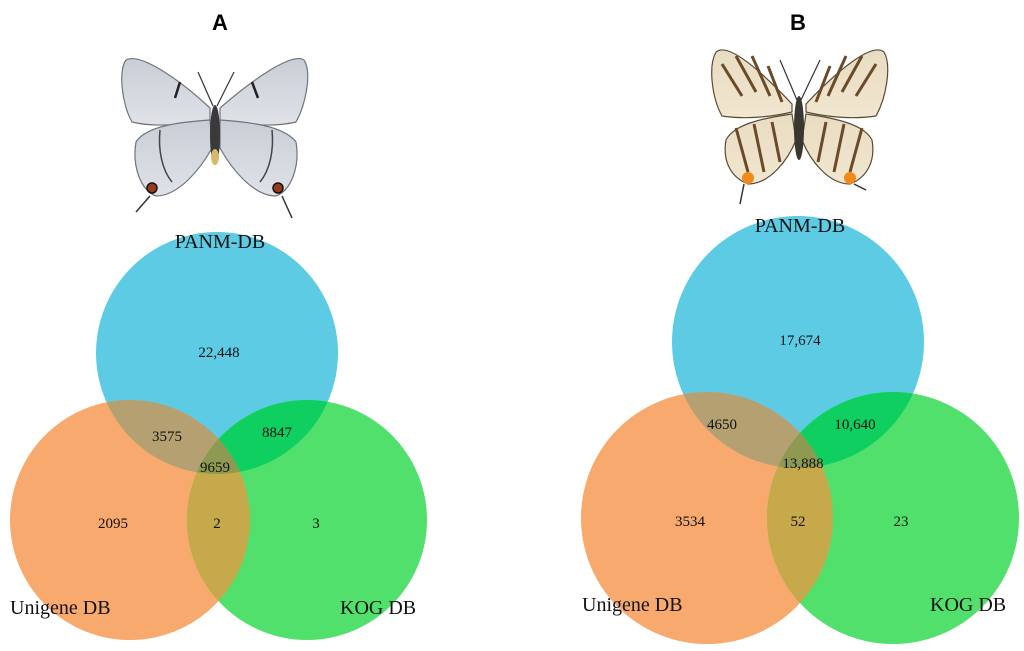 The image size is (1024, 651). What do you see at coordinates (798, 22) in the screenshot?
I see `panel-b-letter: B` at bounding box center [798, 22].